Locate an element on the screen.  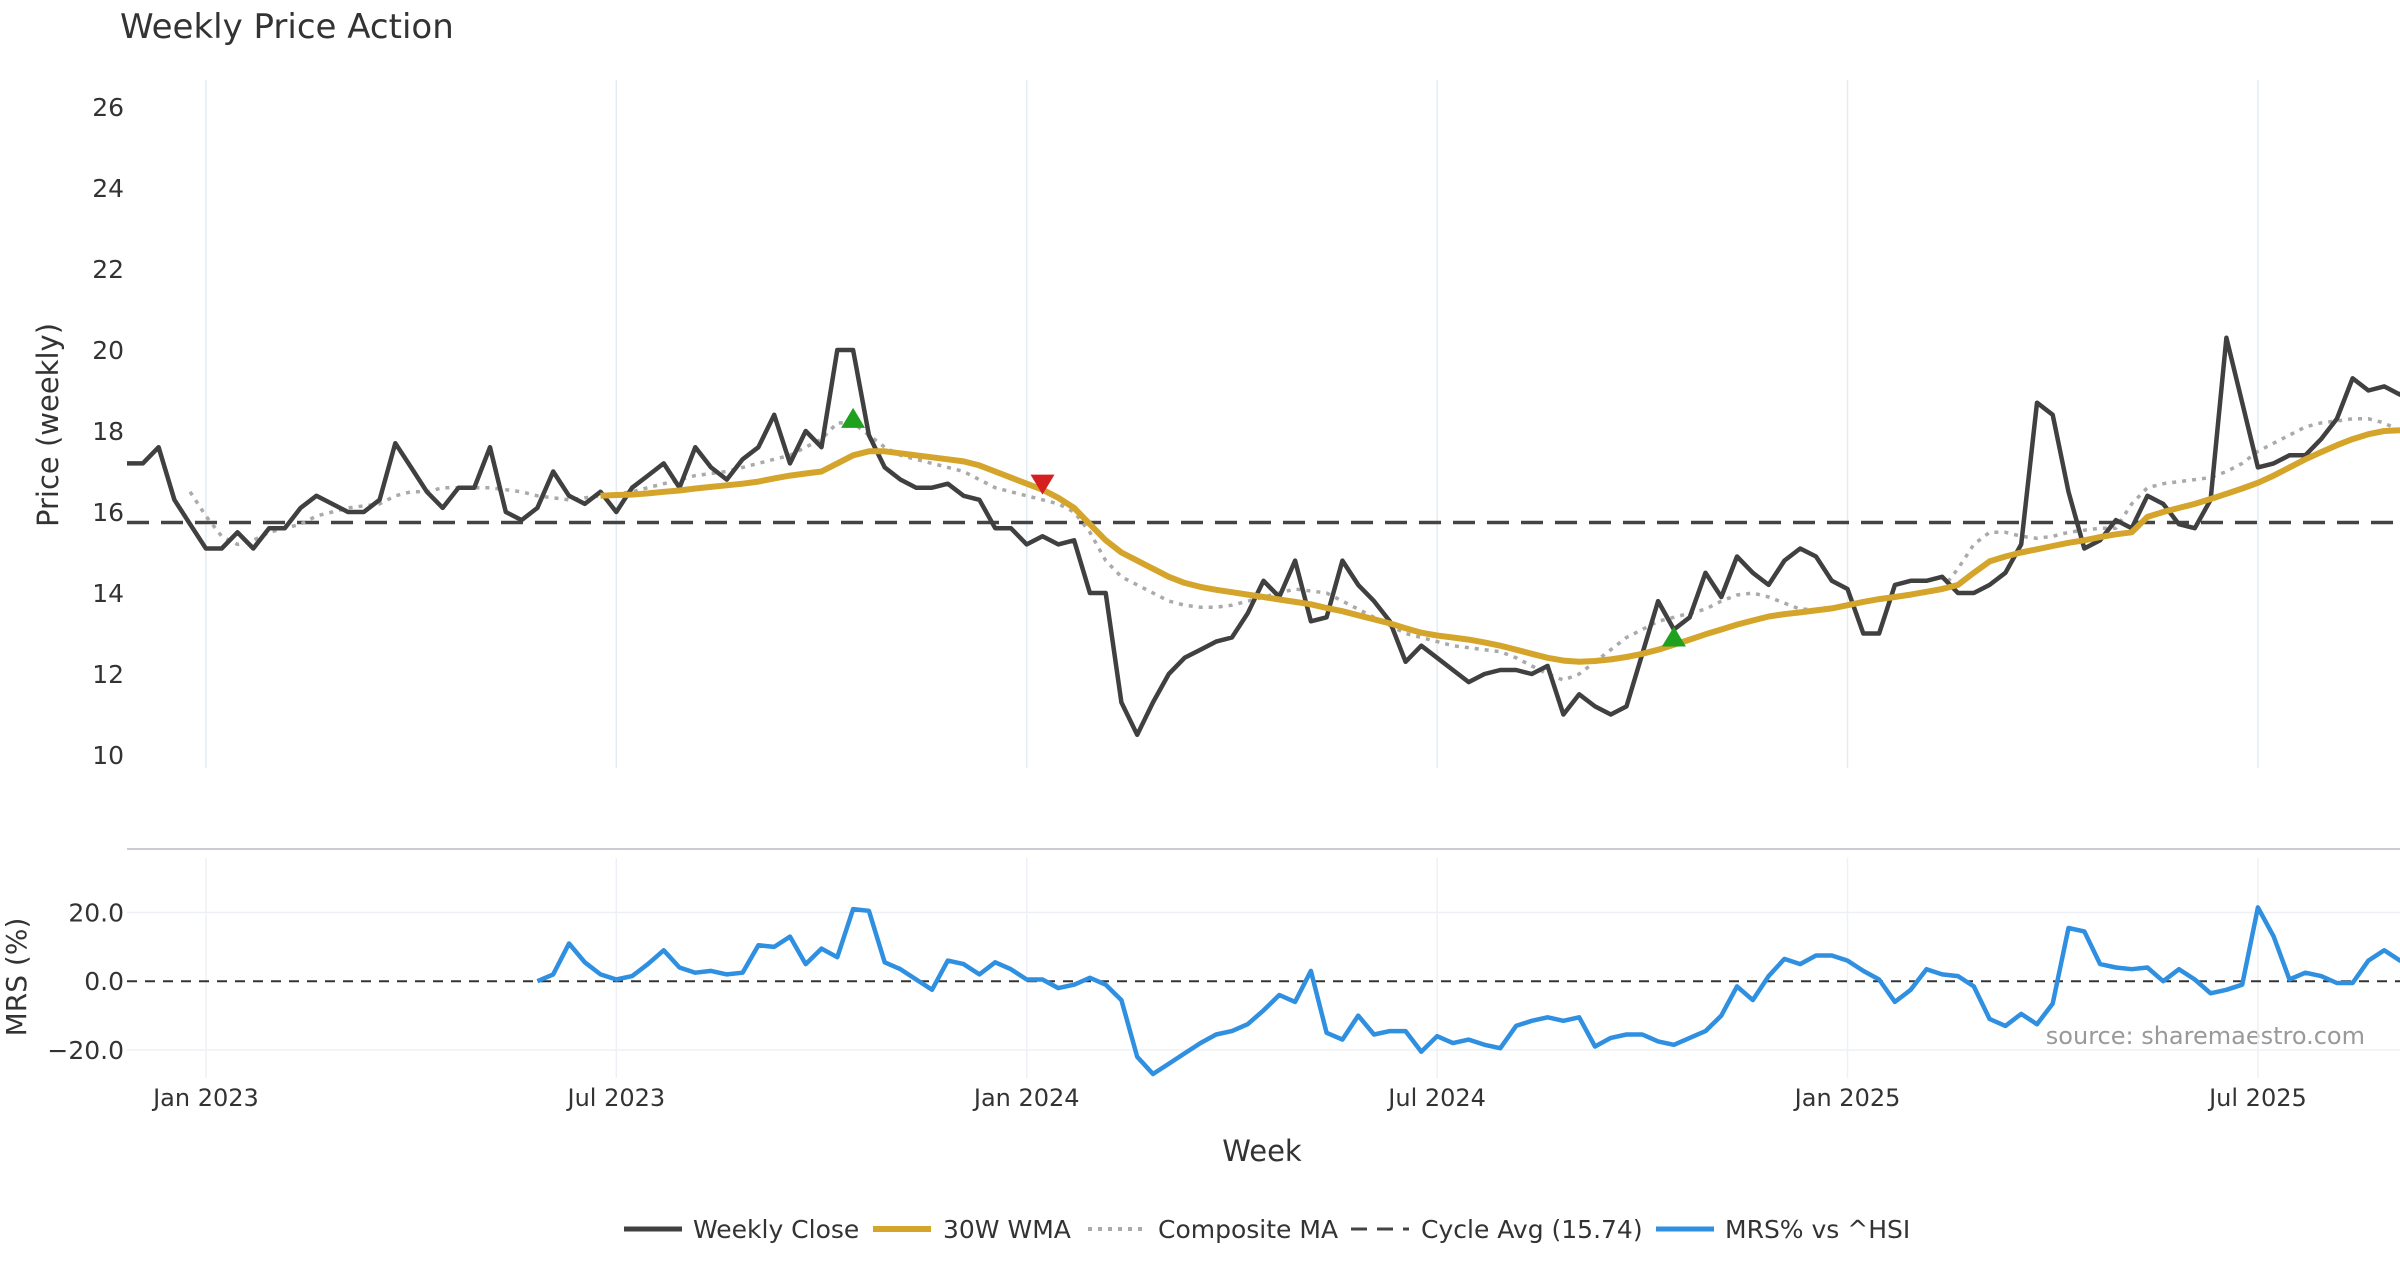
chart-title: Weekly Price Action is located at coordinates (287, 27).